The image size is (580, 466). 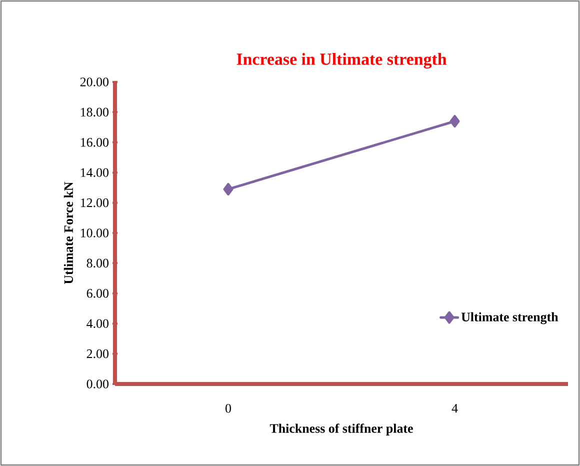 What do you see at coordinates (341, 60) in the screenshot?
I see `chart-title: Increase in Ultimate strength` at bounding box center [341, 60].